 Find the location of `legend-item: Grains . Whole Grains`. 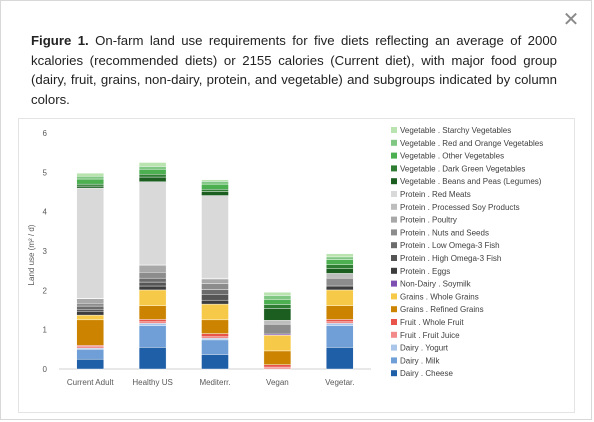

legend-item: Grains . Whole Grains is located at coordinates (435, 296).